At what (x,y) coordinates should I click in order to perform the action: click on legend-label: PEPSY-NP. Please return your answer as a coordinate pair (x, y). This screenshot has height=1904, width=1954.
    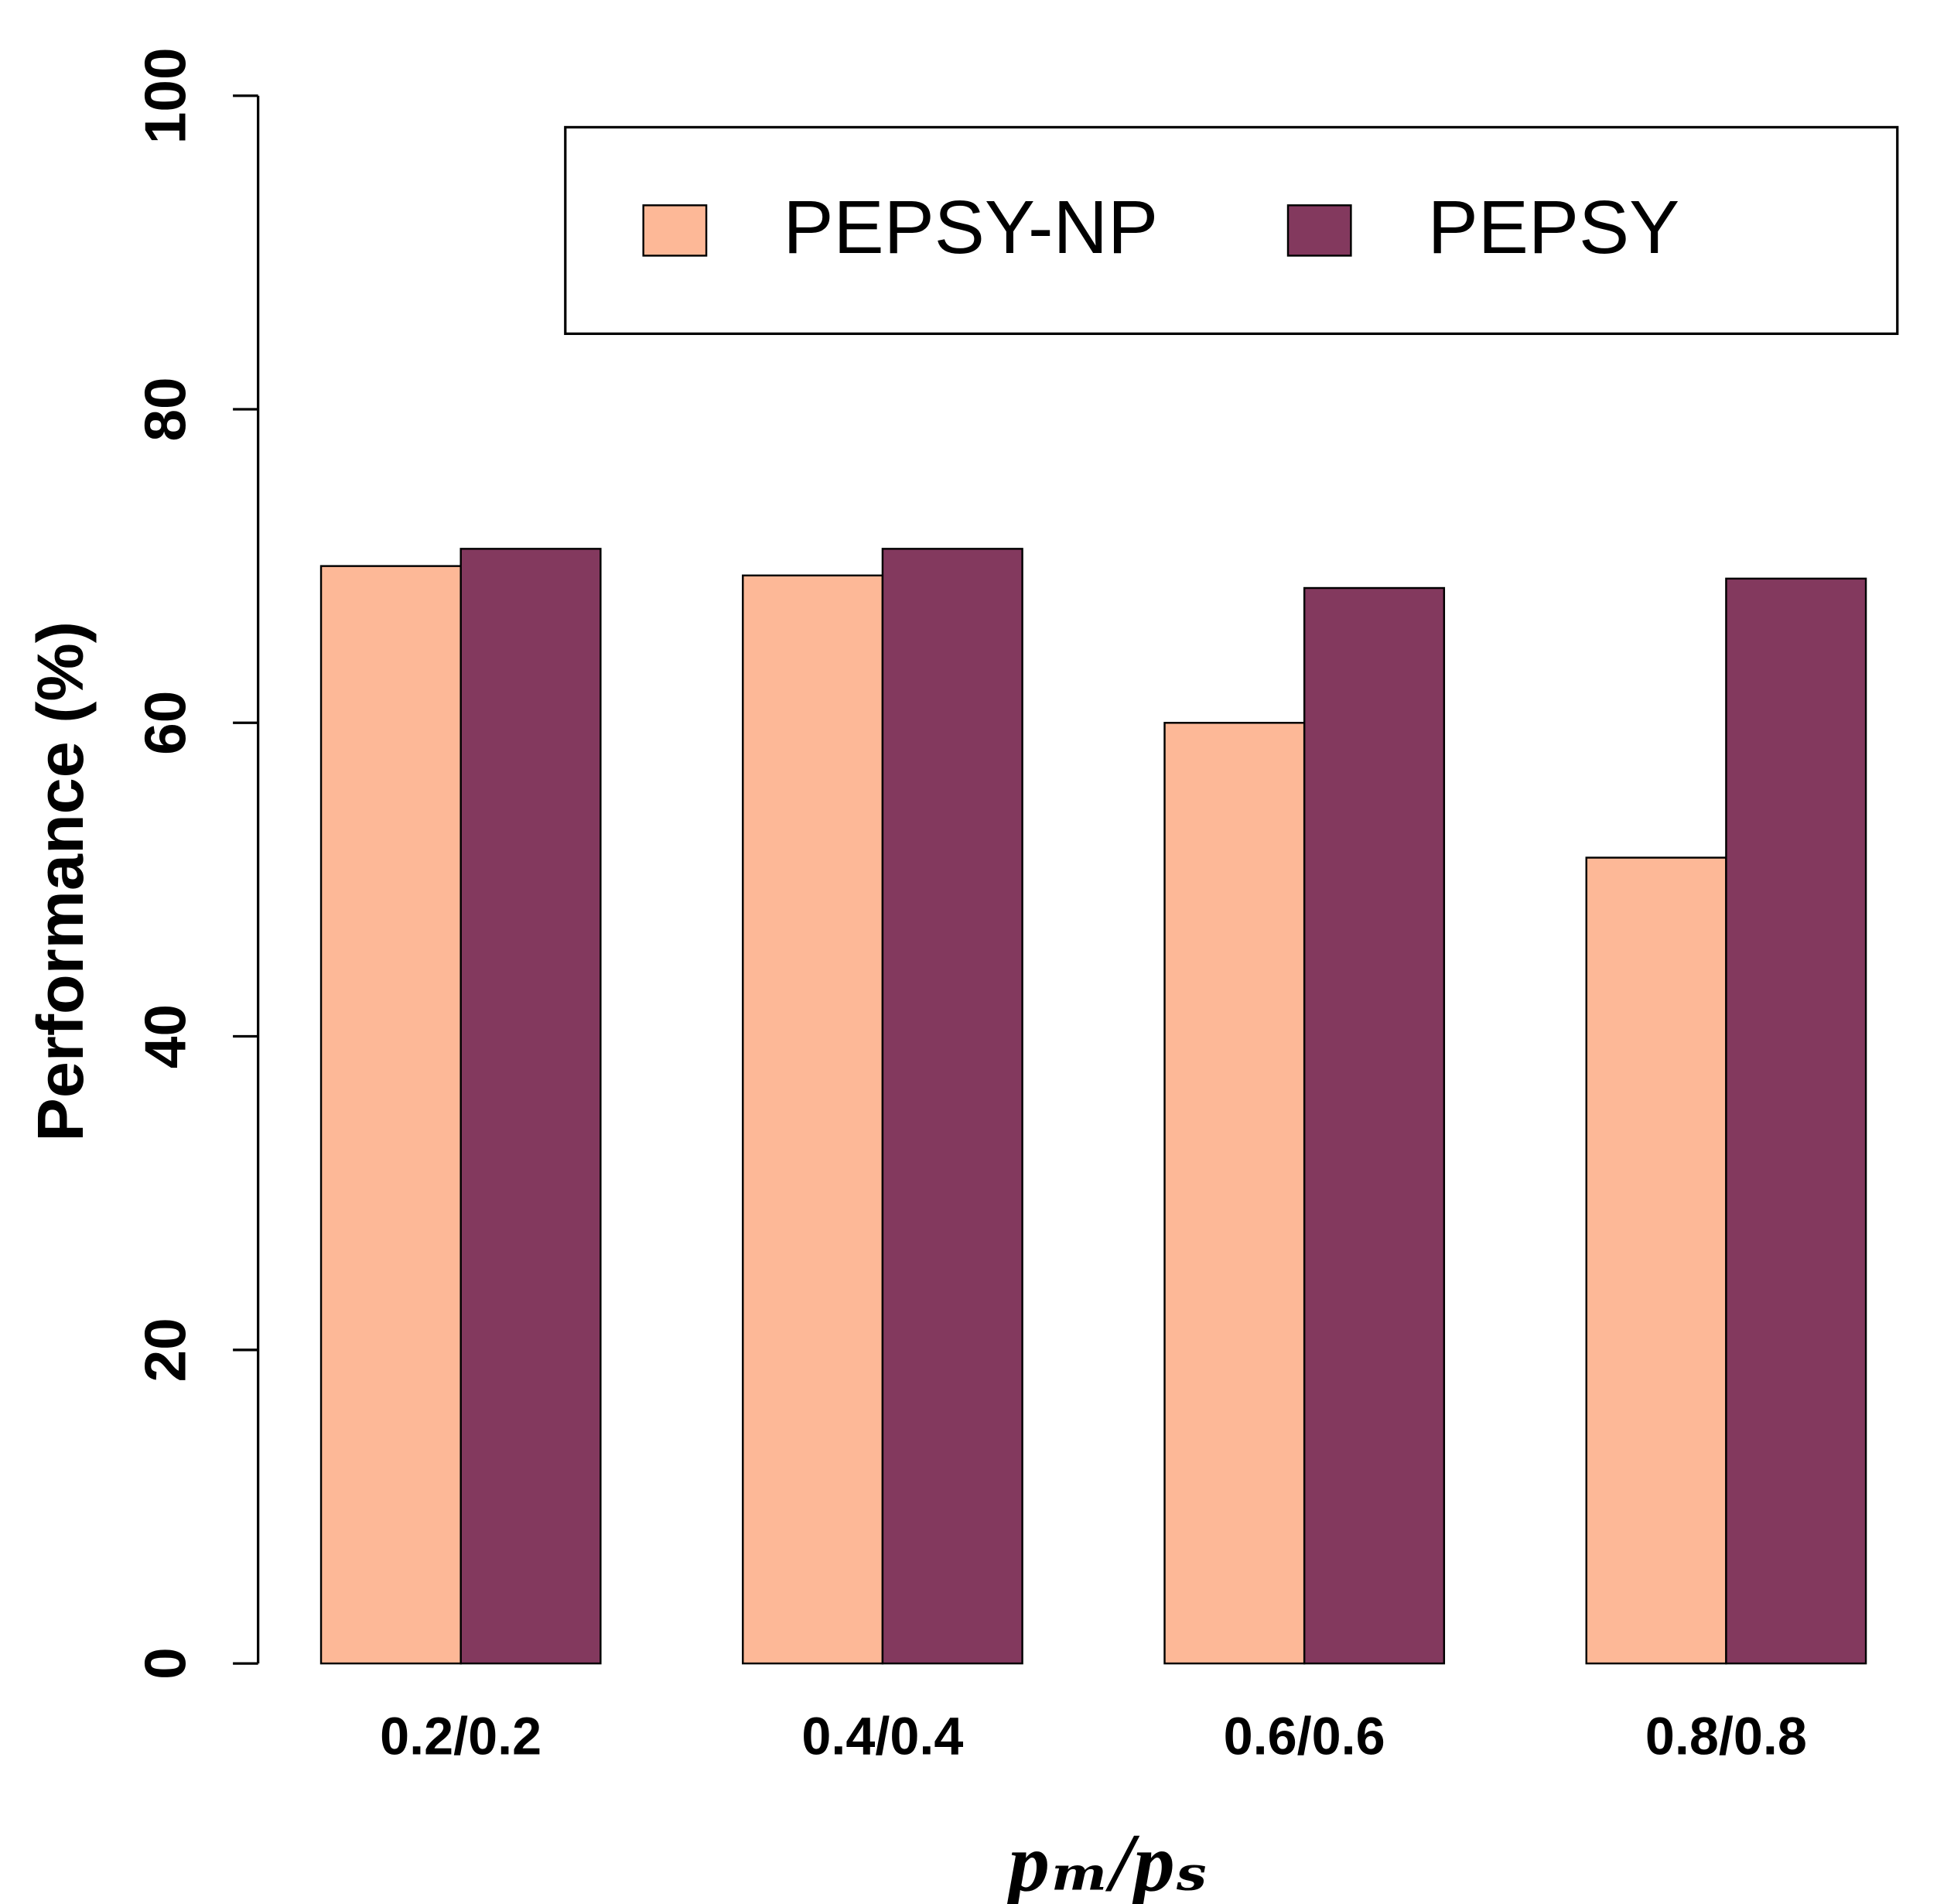
    Looking at the image, I should click on (970, 227).